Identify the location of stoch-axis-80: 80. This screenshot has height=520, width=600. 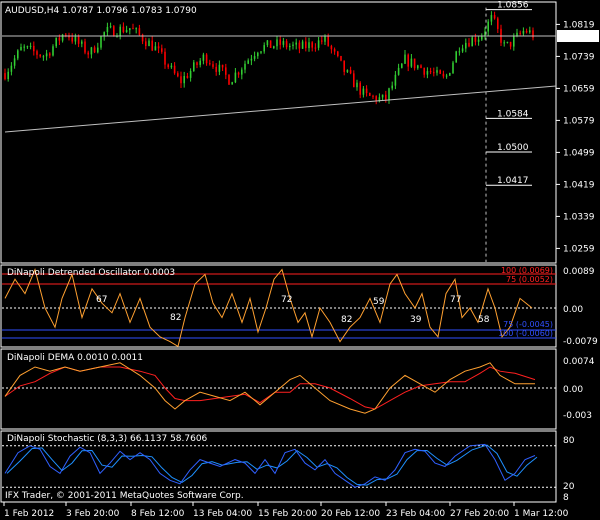
(569, 441).